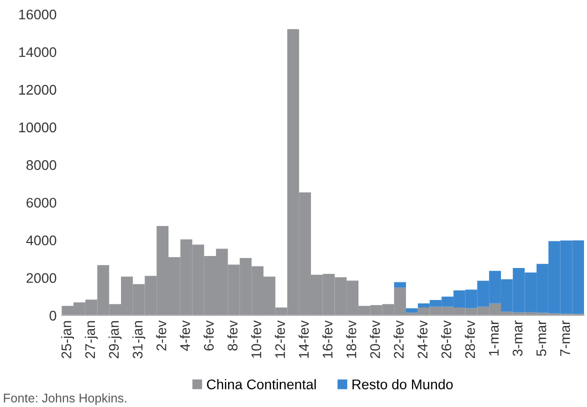 This screenshot has width=587, height=407. I want to click on x-tick-label: 14-fev, so click(303, 339).